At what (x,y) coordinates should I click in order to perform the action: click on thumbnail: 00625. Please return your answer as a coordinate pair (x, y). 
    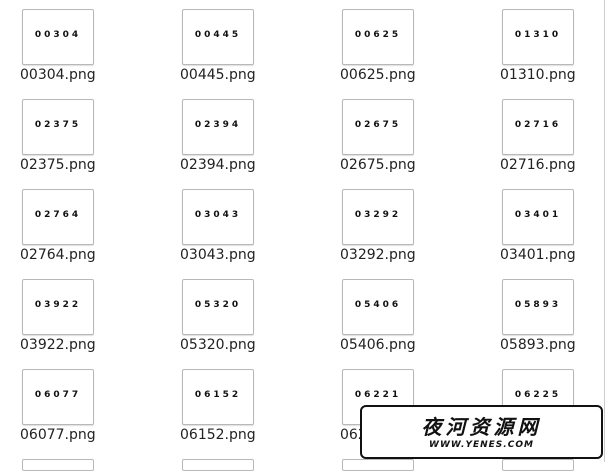
    Looking at the image, I should click on (378, 37).